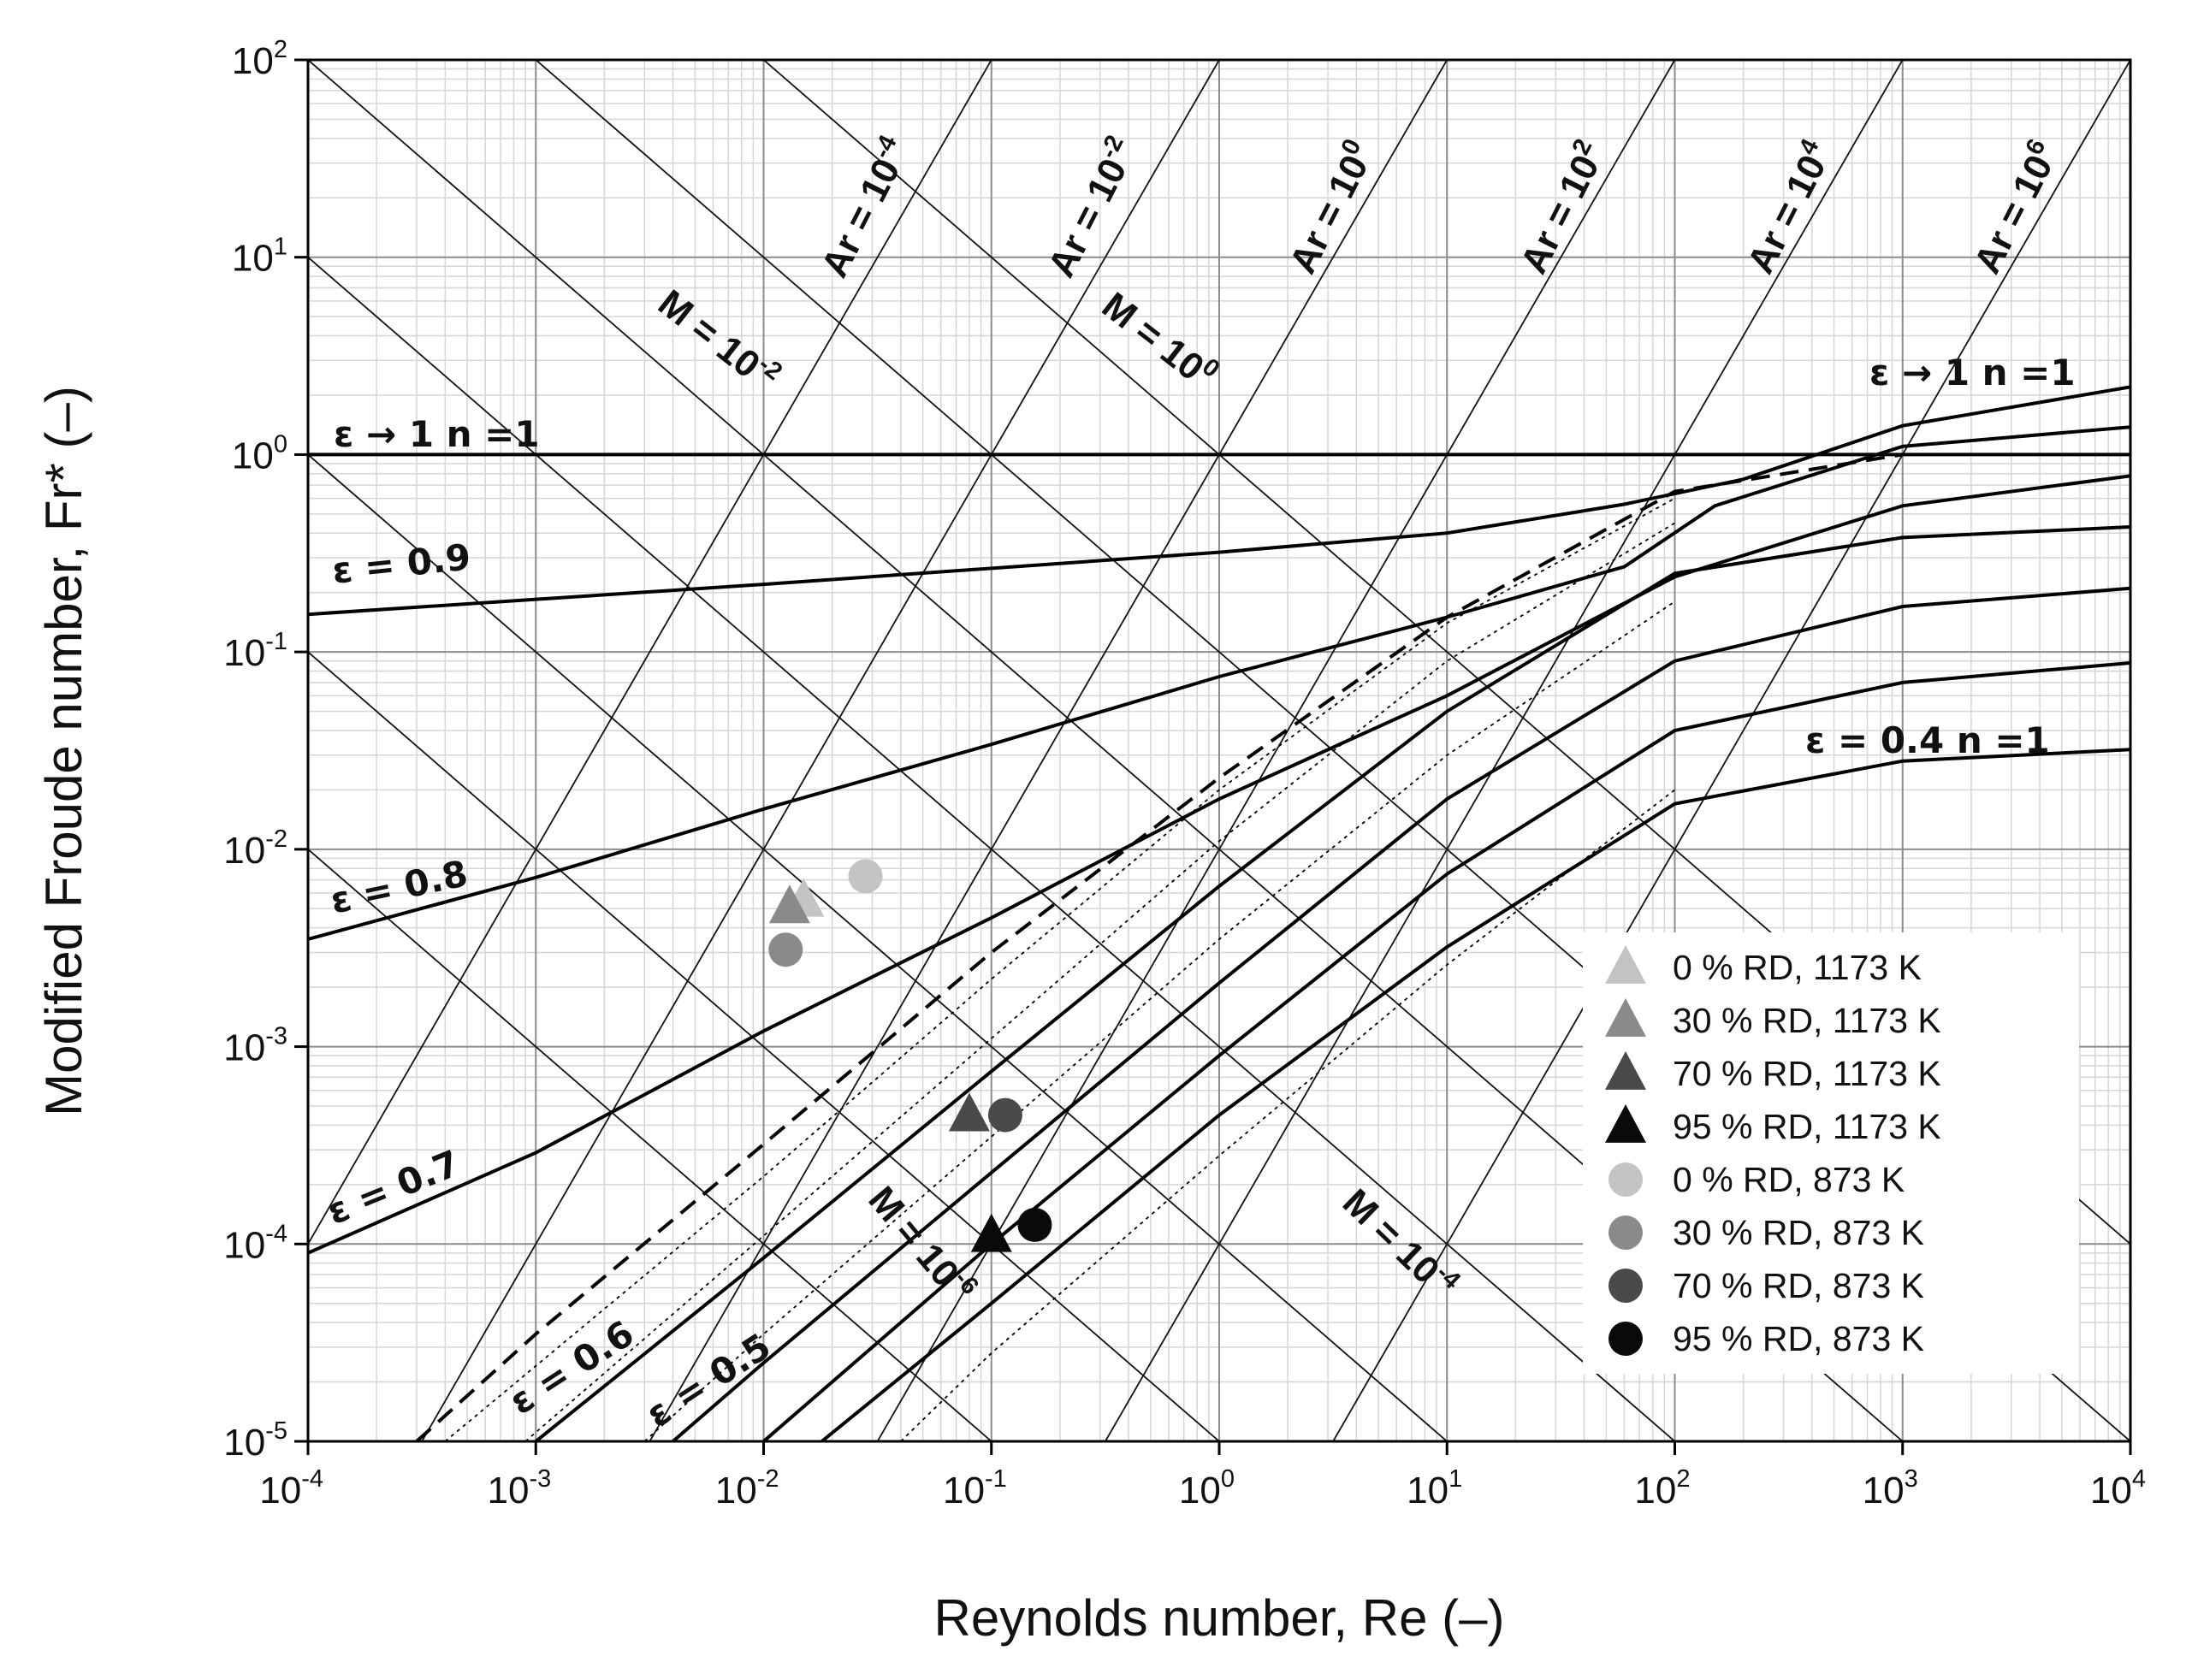 This screenshot has width=2192, height=1680. What do you see at coordinates (1219, 1618) in the screenshot?
I see `x-axis-title: Reynolds number, Re (–)` at bounding box center [1219, 1618].